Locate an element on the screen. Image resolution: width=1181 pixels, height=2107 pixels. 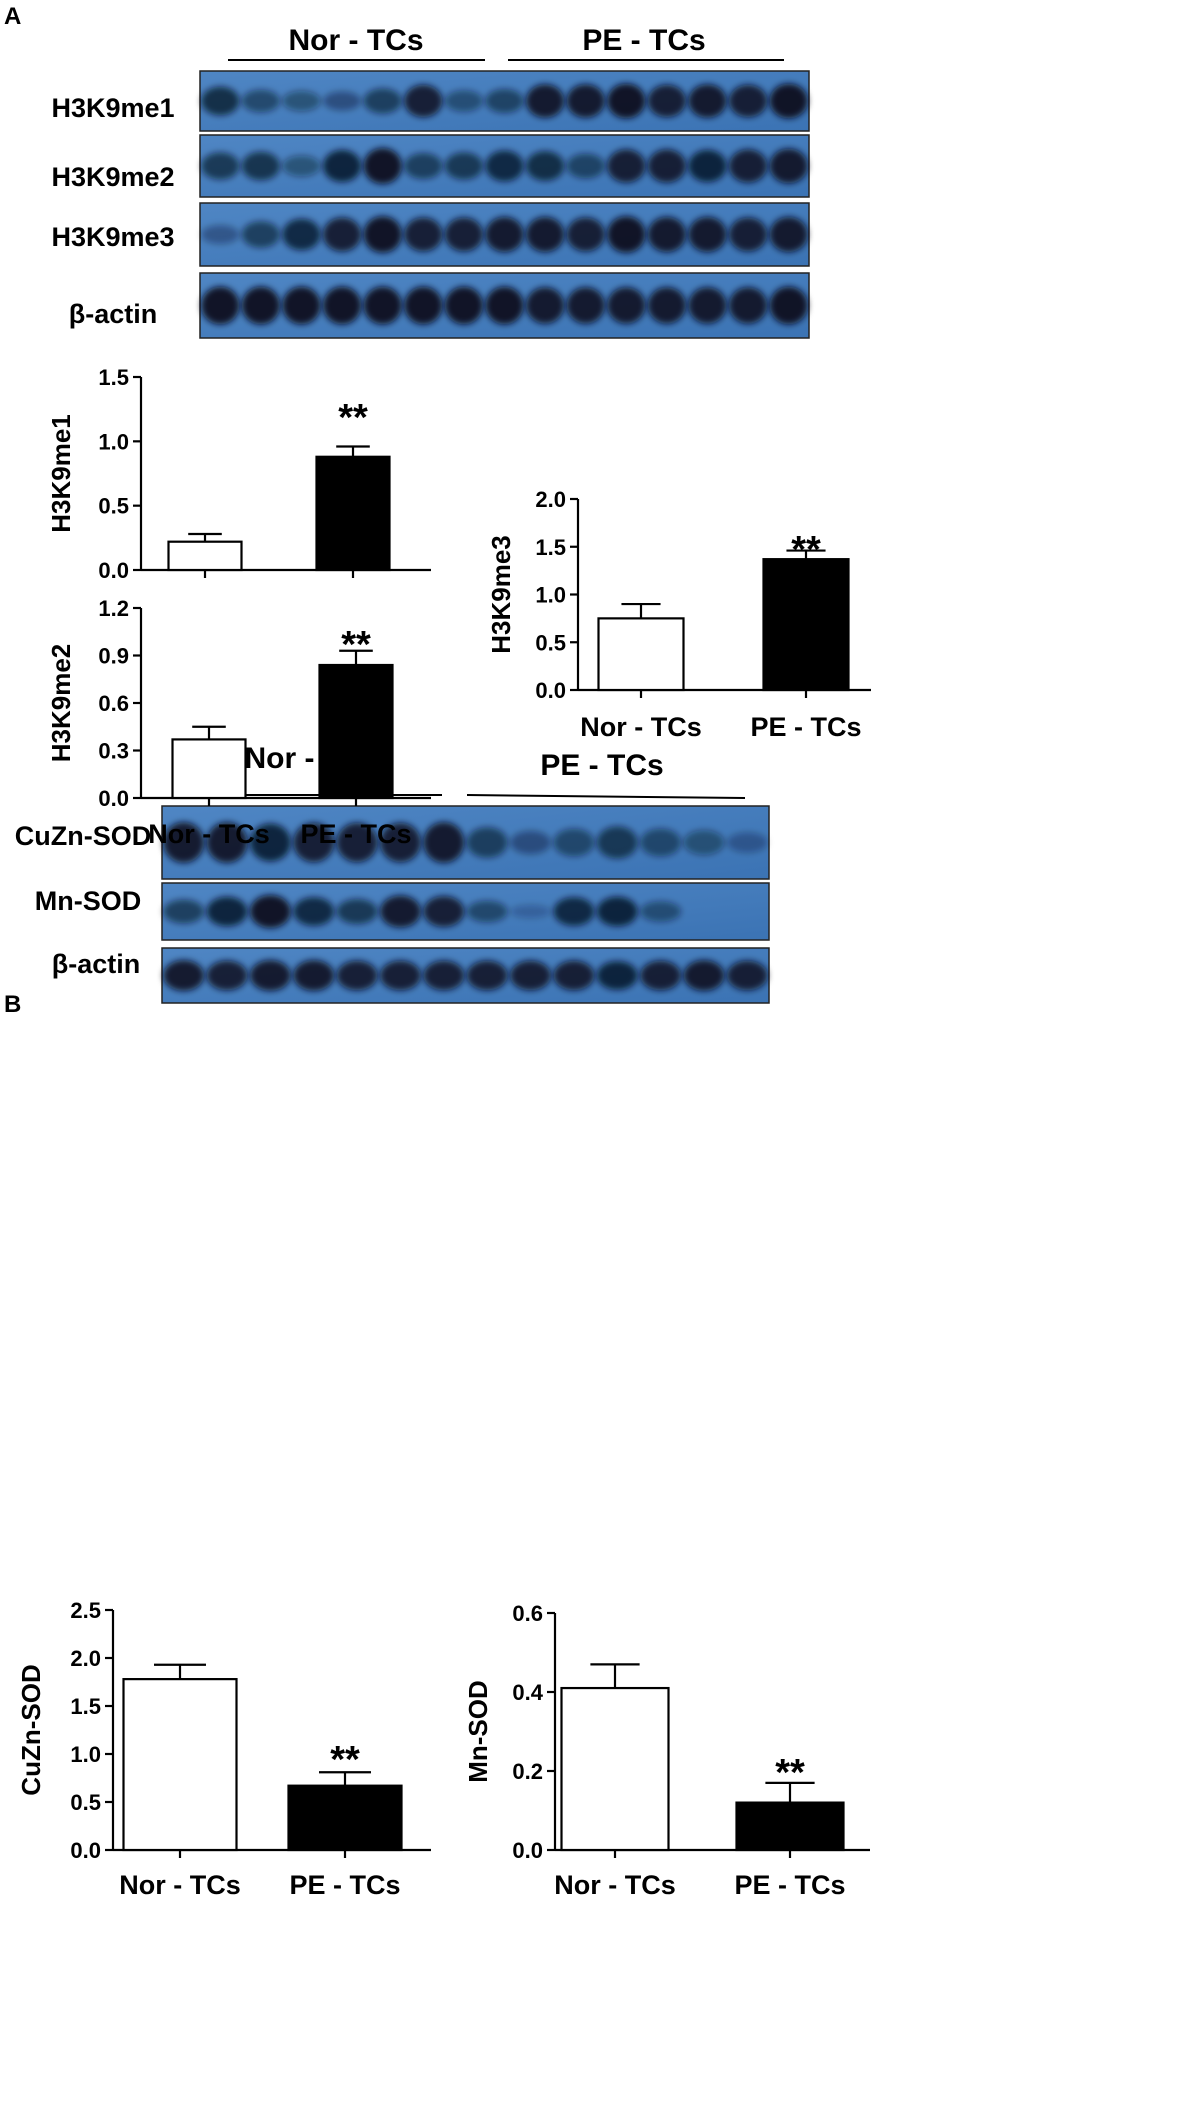
y-tick-label: 2.0 is located at coordinates (550, 499).